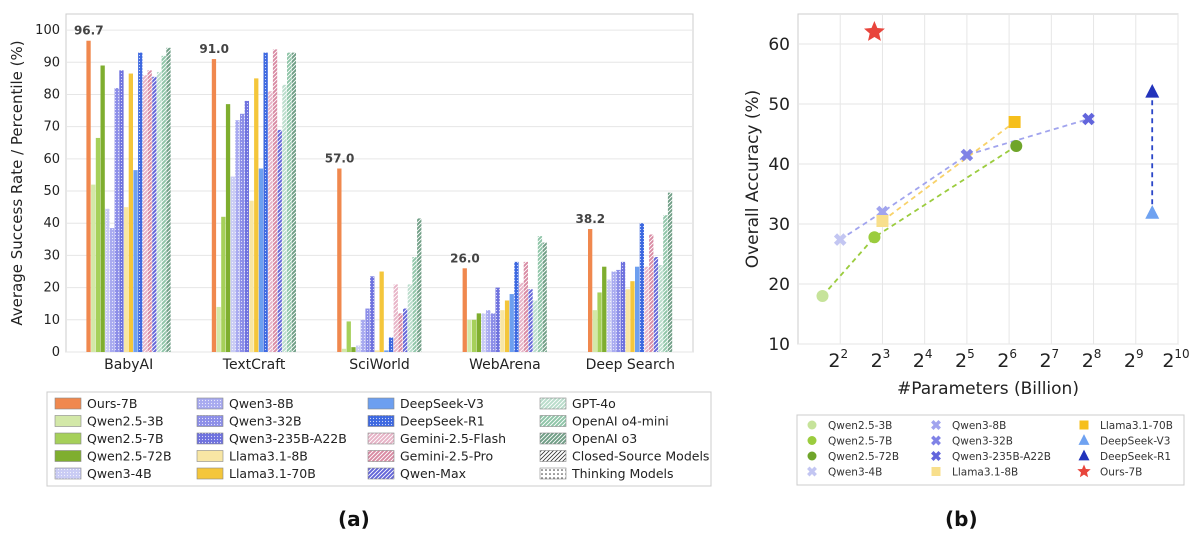 The width and height of the screenshot is (1200, 540). Describe the element at coordinates (660, 308) in the screenshot. I see `bar-gpt-4o-deep-search` at that location.